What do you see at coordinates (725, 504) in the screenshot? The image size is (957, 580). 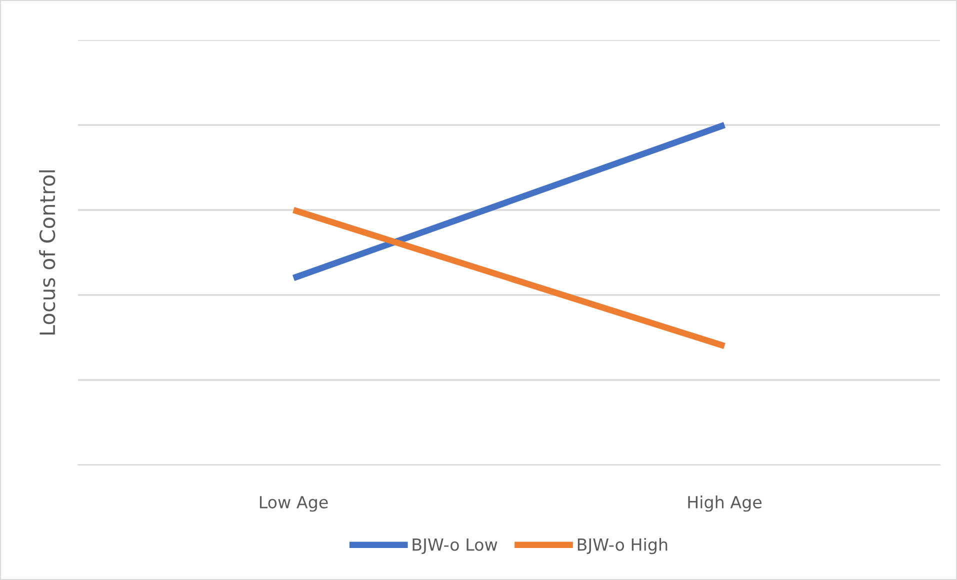 I see `x-tick-label: High Age` at bounding box center [725, 504].